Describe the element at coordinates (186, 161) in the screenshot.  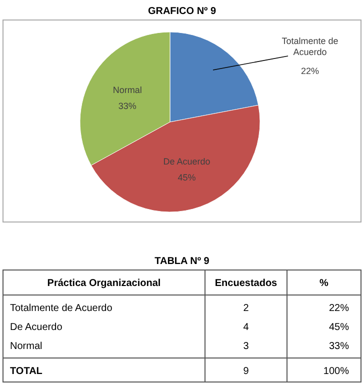
I see `slice-label: De Acuerdo` at that location.